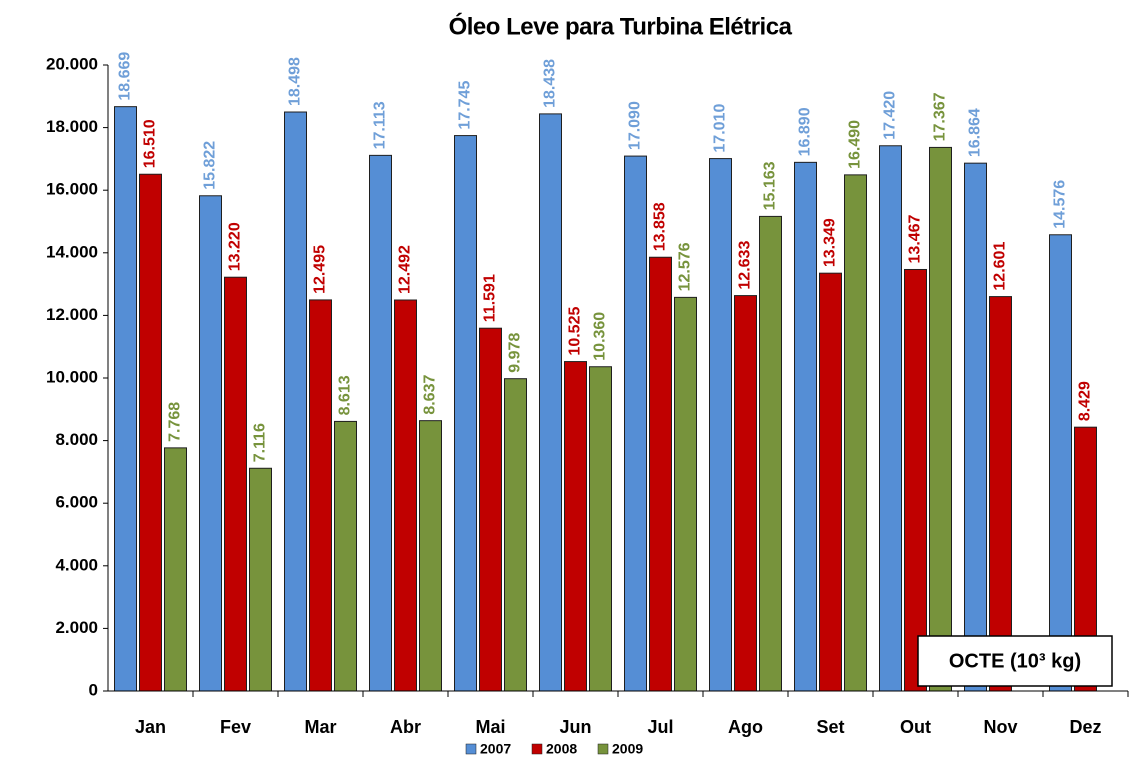 The image size is (1132, 764). Describe the element at coordinates (855, 144) in the screenshot. I see `value-label: 16.490` at that location.